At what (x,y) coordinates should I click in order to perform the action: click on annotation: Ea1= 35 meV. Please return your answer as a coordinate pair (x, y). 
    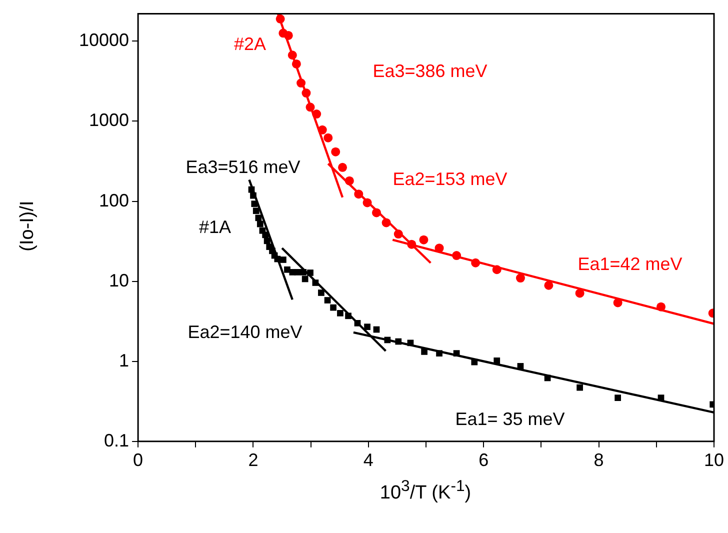
    Looking at the image, I should click on (510, 418).